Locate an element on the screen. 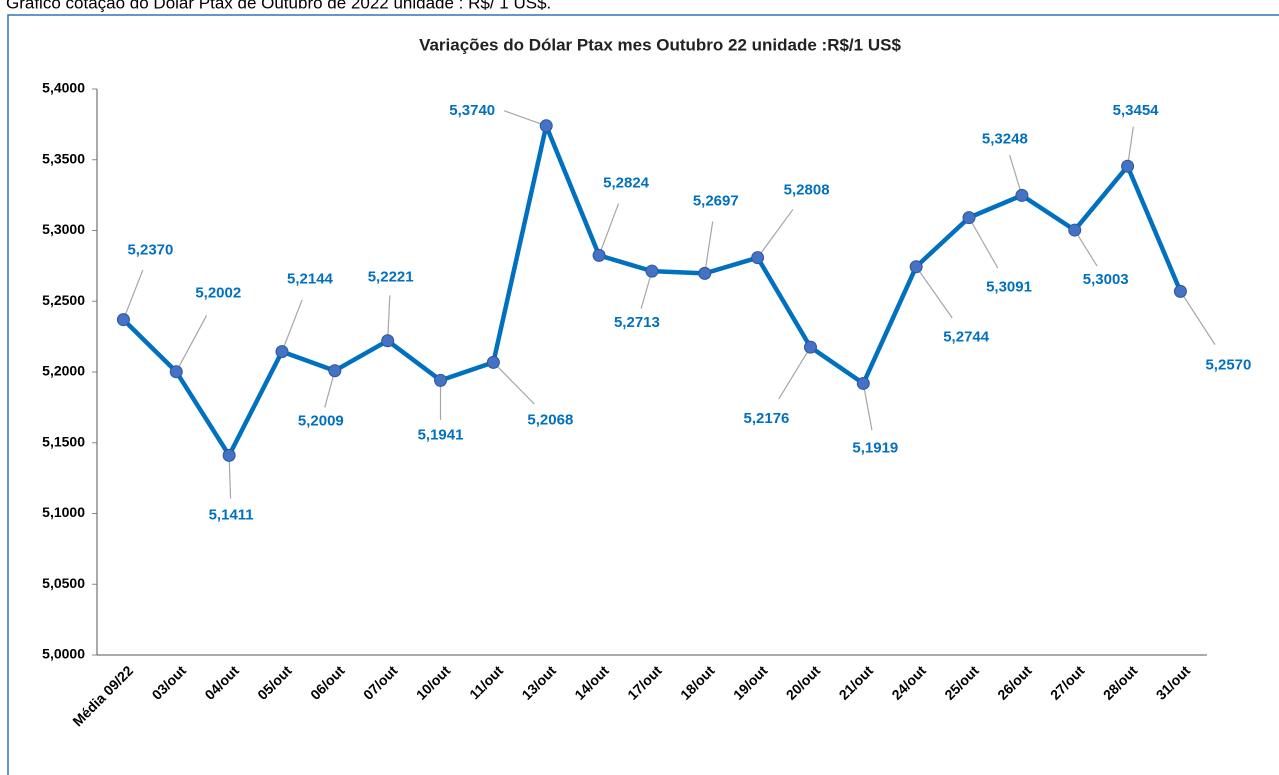  data-label: 5,2713 is located at coordinates (637, 322).